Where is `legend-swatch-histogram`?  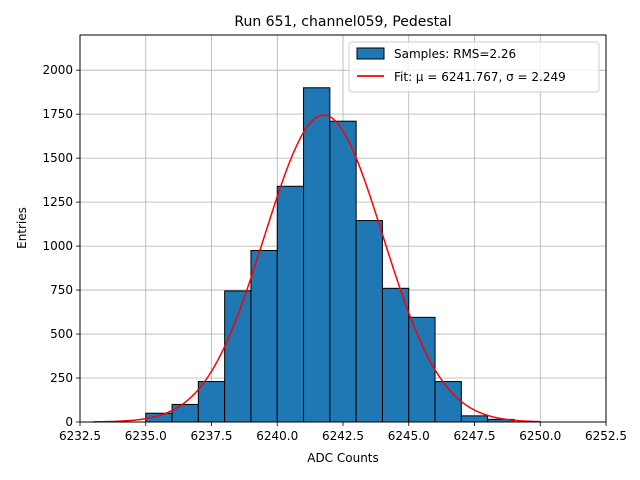 legend-swatch-histogram is located at coordinates (370, 53).